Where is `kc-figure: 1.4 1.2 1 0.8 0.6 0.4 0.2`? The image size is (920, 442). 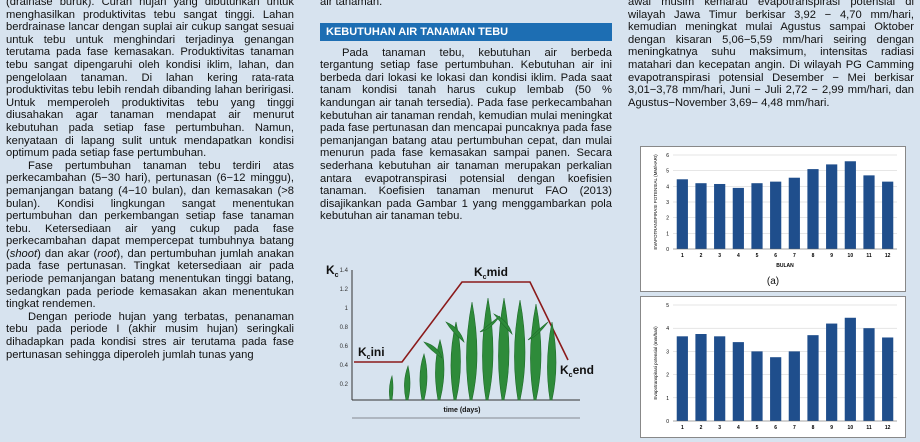 kc-figure: 1.4 1.2 1 0.8 0.6 0.4 0.2 is located at coordinates (462, 343).